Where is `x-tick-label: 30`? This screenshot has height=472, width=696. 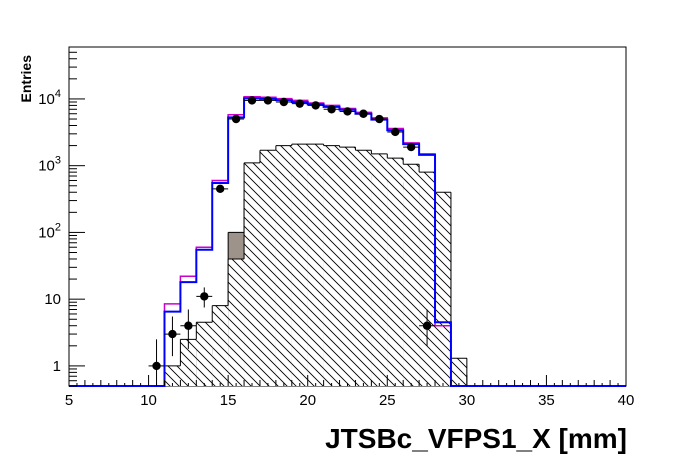 x-tick-label: 30 is located at coordinates (467, 400).